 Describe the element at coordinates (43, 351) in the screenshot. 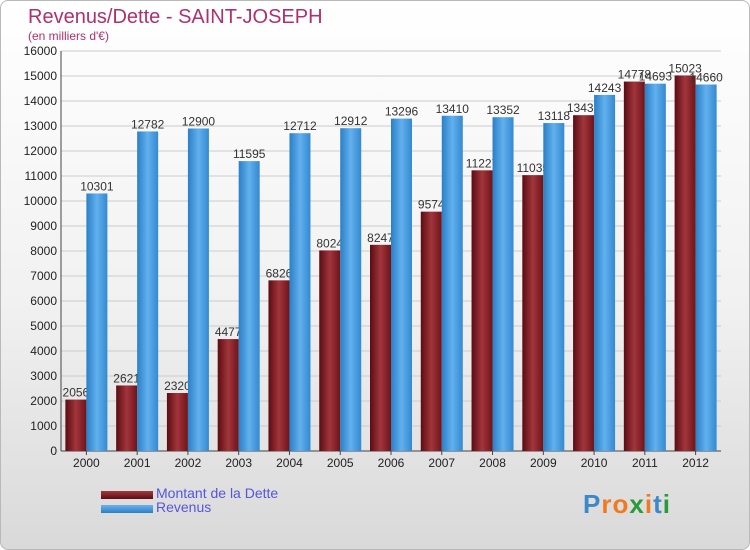

I see `y-tick-label: 4000` at that location.